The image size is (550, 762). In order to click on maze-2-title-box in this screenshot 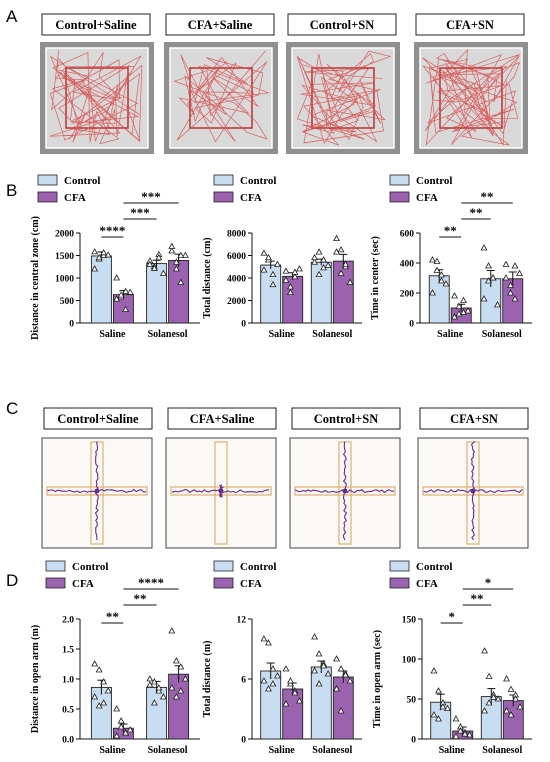, I will do `click(222, 418)`.